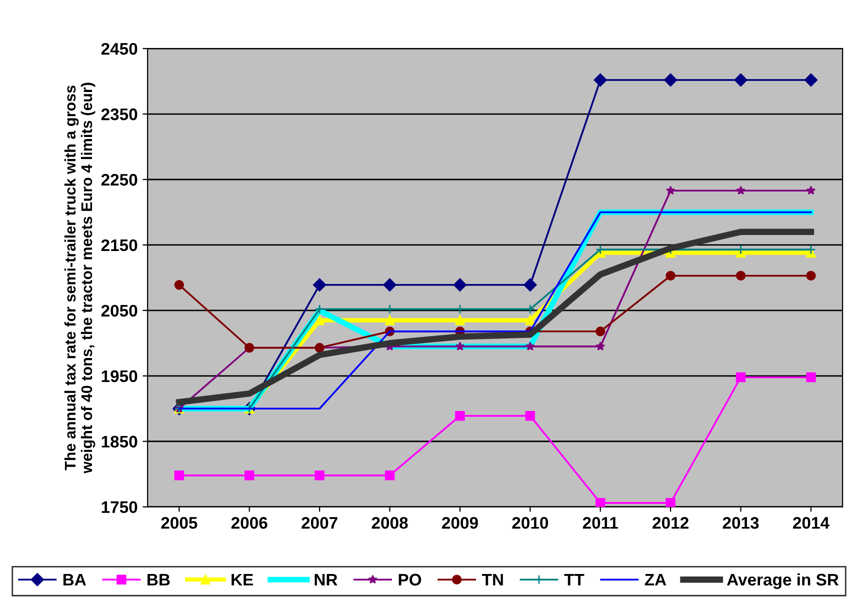 Image resolution: width=858 pixels, height=607 pixels. What do you see at coordinates (670, 523) in the screenshot?
I see `x-tick-label: 2012` at bounding box center [670, 523].